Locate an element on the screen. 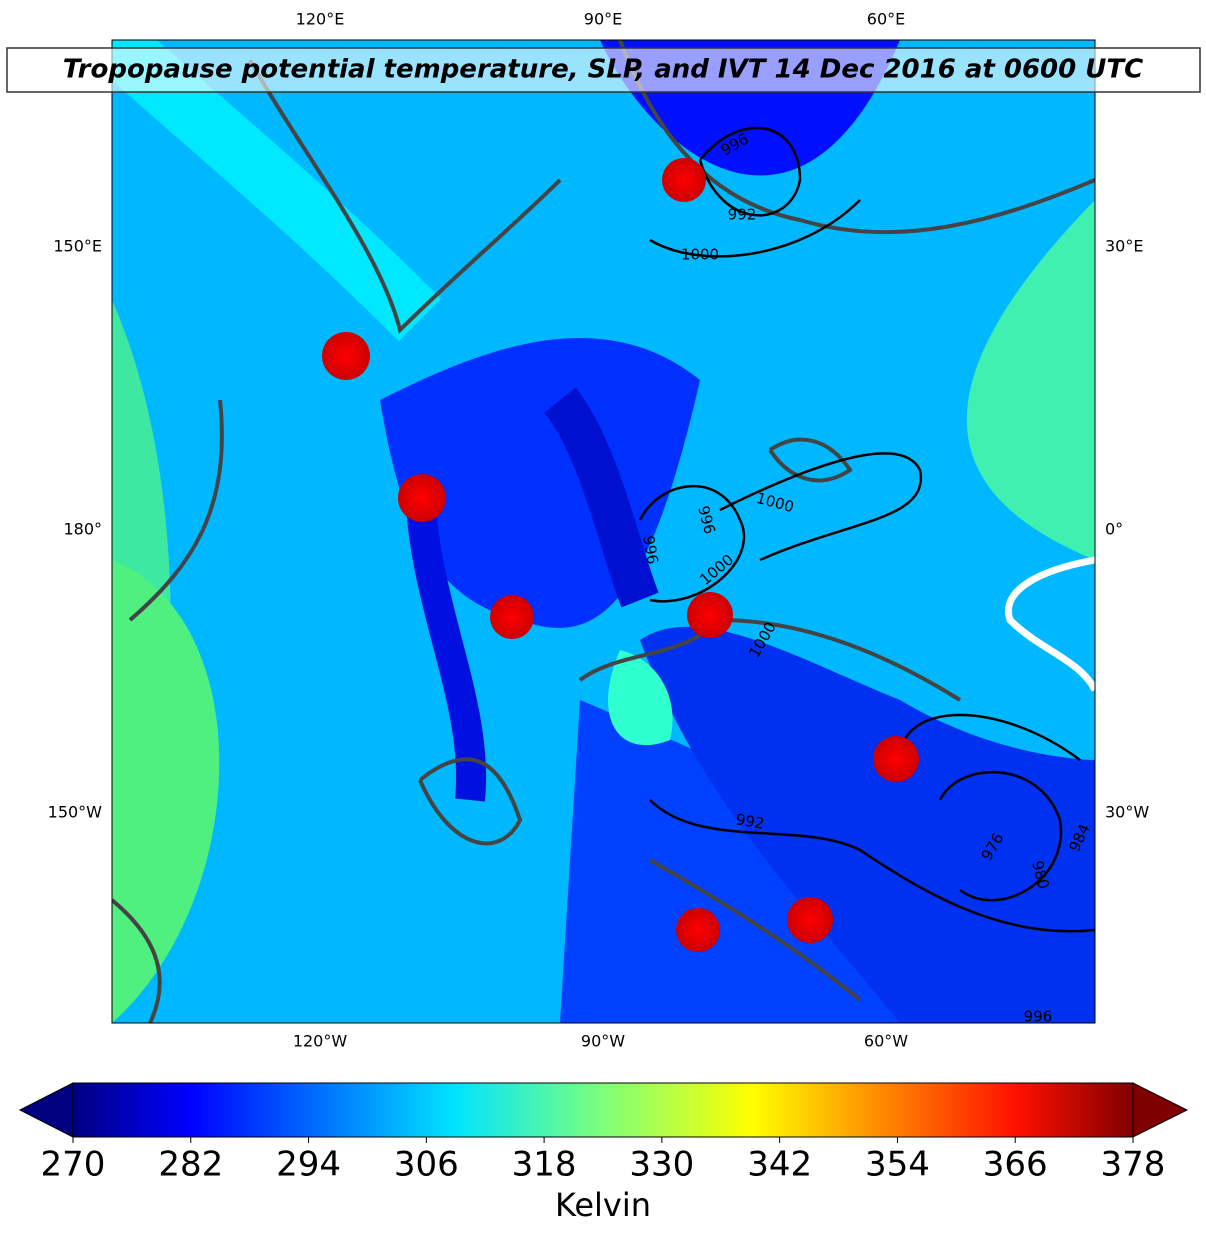  lon-label: 120°E is located at coordinates (320, 19).